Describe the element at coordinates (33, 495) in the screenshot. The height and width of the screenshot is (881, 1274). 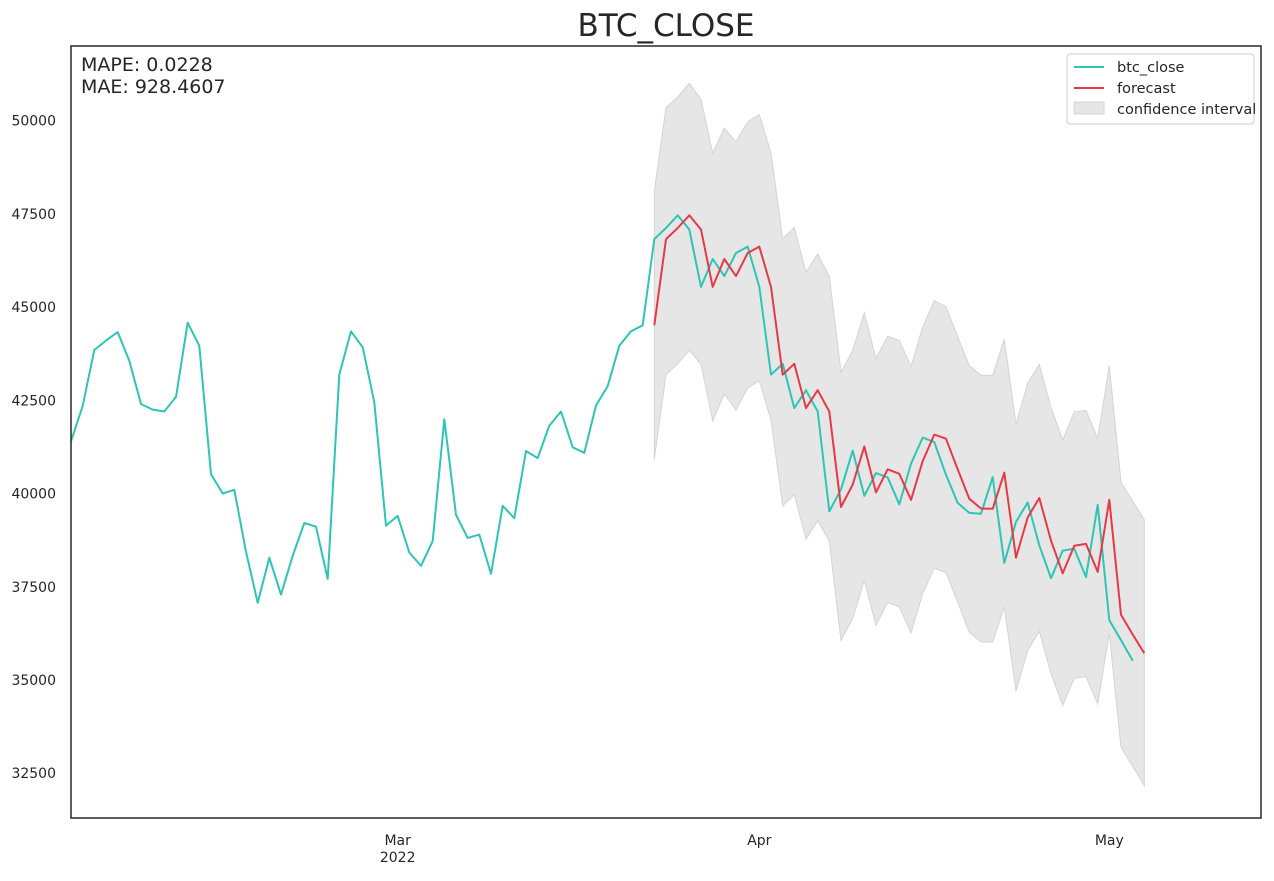
I see `y-tick-label: 40000` at that location.